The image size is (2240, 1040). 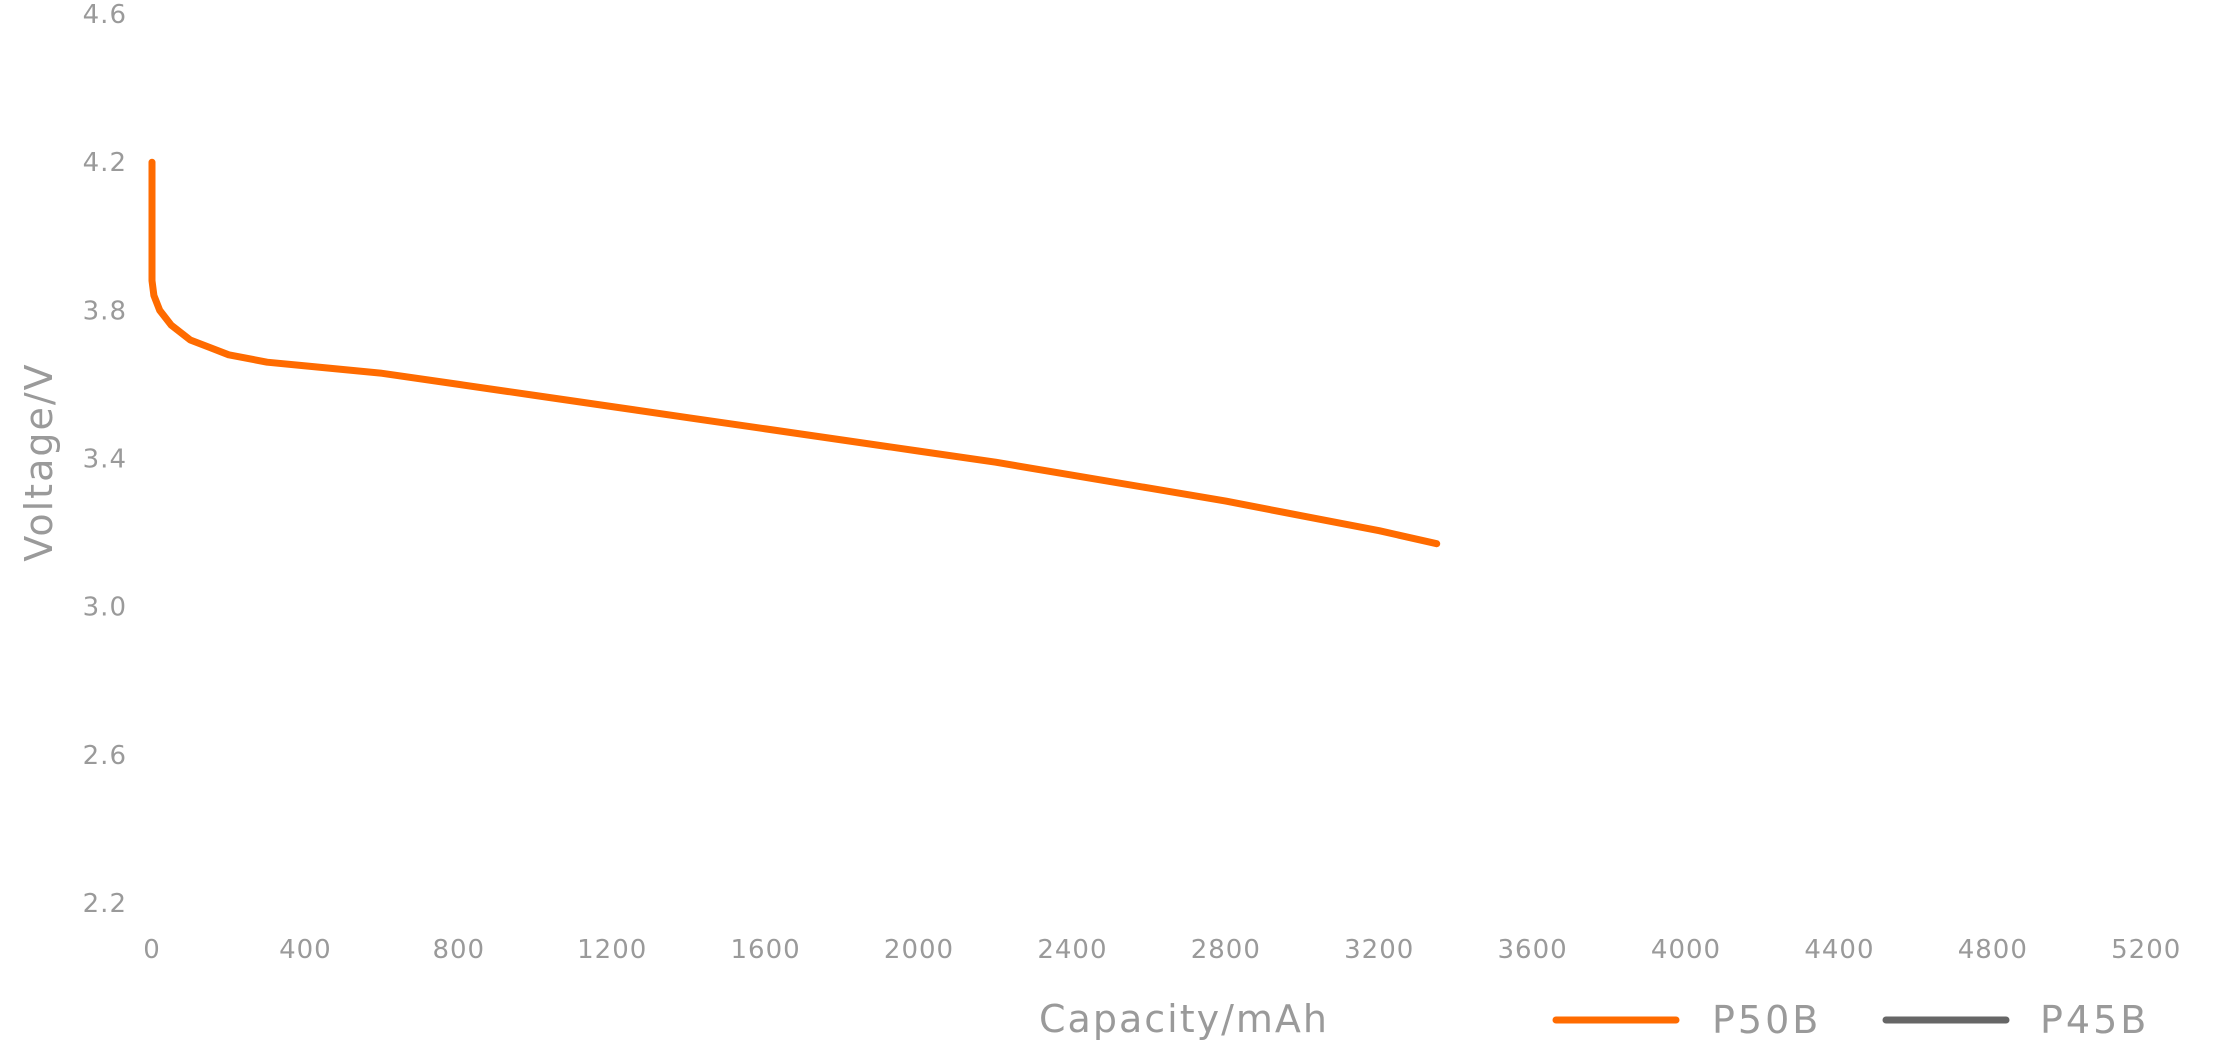 What do you see at coordinates (919, 950) in the screenshot?
I see `x-tick-label: 2000` at bounding box center [919, 950].